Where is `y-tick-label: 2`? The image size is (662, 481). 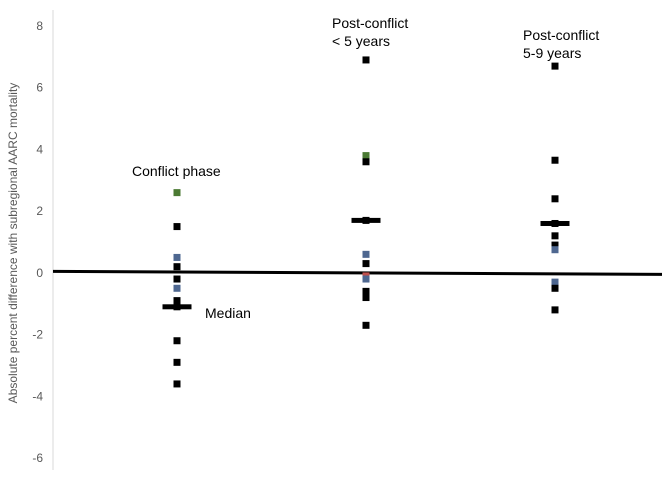 y-tick-label: 2 is located at coordinates (39, 211).